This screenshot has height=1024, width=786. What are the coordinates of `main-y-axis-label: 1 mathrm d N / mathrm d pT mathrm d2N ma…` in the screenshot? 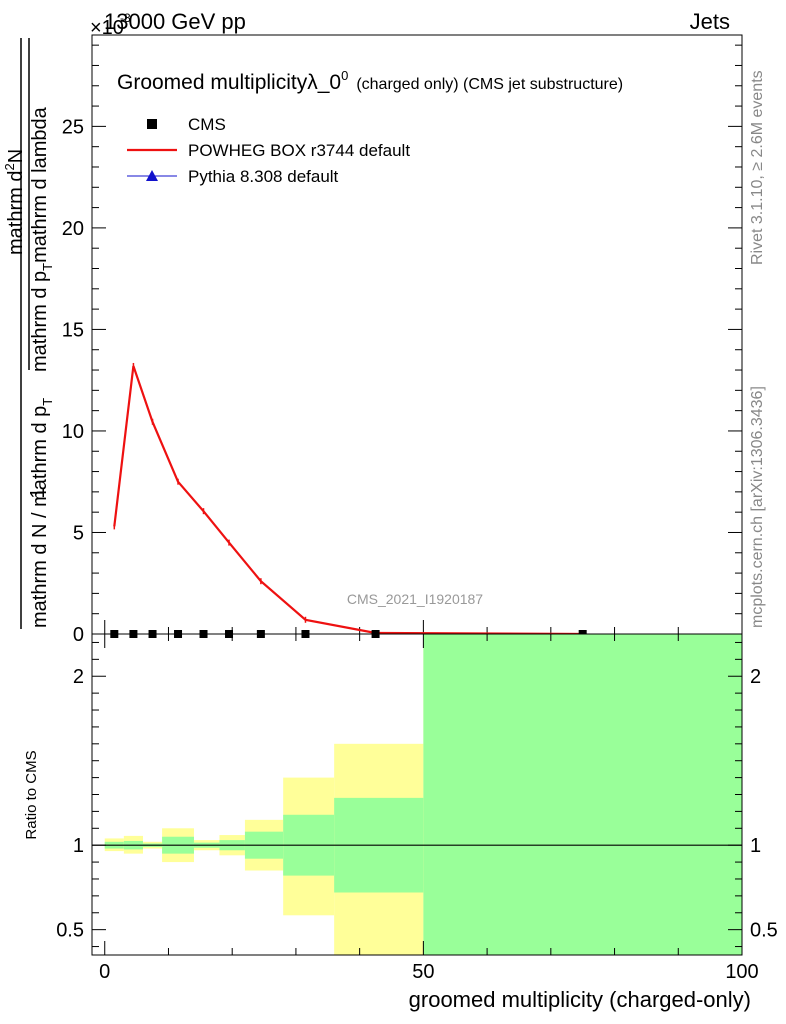 It's located at (28, 333).